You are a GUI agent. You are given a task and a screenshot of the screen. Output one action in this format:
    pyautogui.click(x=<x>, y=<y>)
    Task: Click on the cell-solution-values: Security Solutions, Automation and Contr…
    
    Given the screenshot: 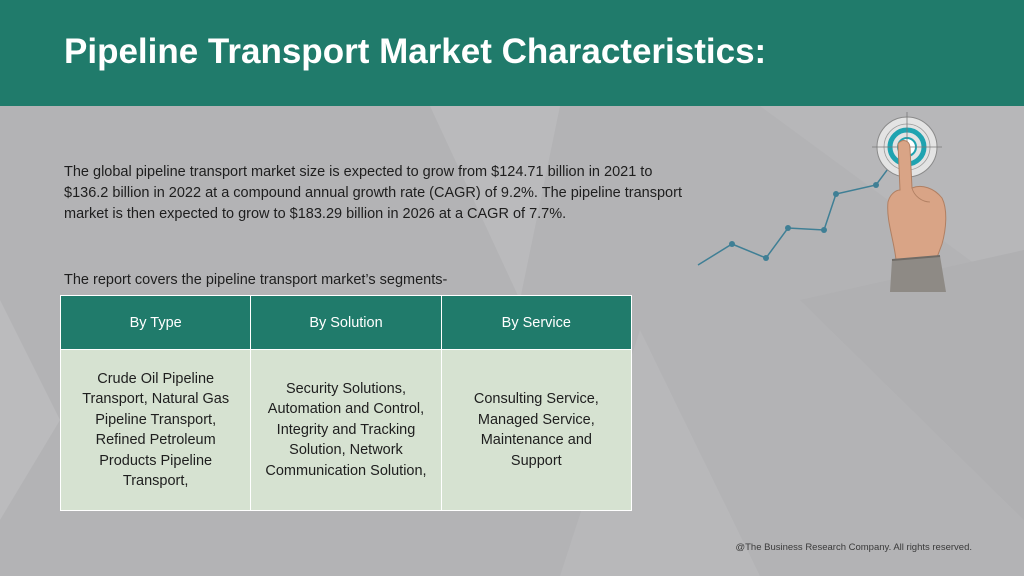 What is the action you would take?
    pyautogui.click(x=346, y=430)
    